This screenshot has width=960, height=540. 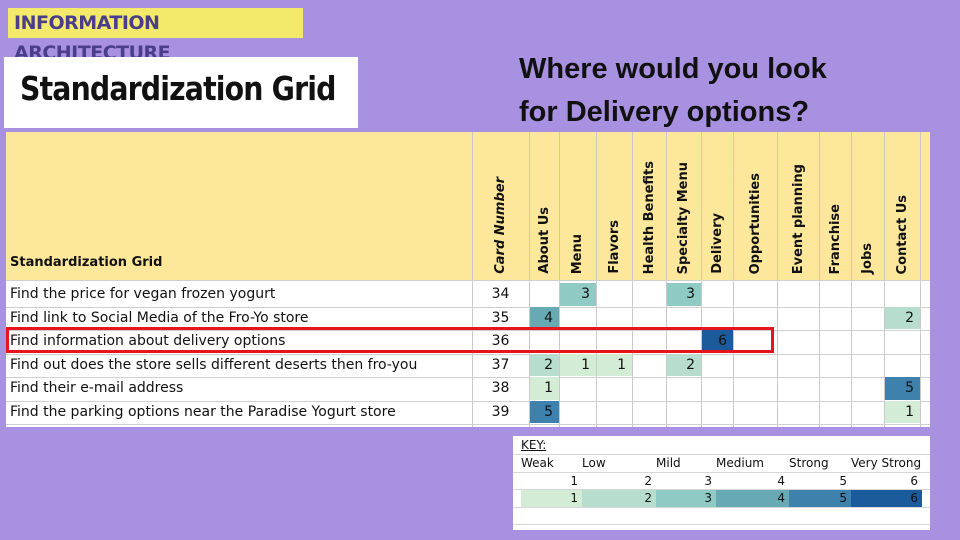 I want to click on grid-title: Standardization Grid, so click(x=86, y=262).